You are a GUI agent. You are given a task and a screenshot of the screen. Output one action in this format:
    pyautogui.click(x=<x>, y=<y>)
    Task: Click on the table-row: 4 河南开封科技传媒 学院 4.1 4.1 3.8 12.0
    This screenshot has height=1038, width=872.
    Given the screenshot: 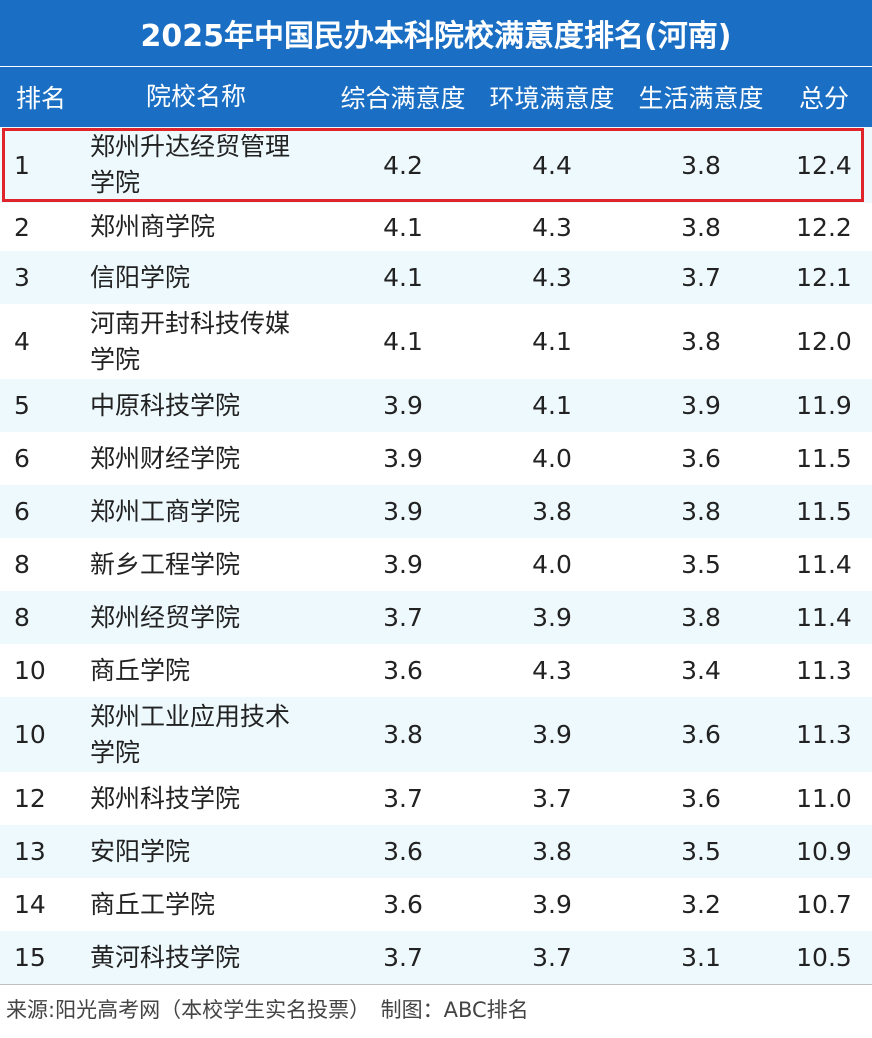 What is the action you would take?
    pyautogui.click(x=436, y=341)
    